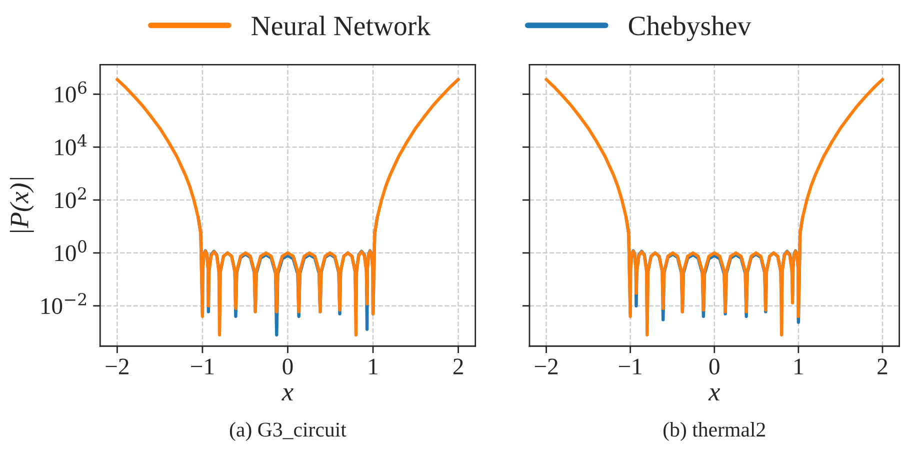  I want to click on legend-label: Chebyshev, so click(690, 29).